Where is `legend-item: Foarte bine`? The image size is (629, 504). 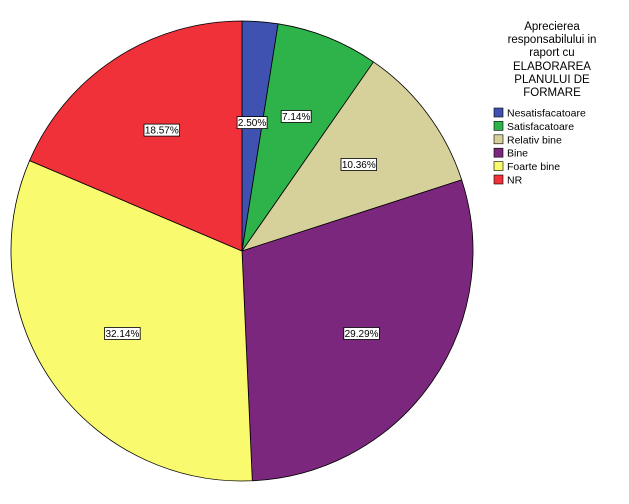 legend-item: Foarte bine is located at coordinates (526, 167).